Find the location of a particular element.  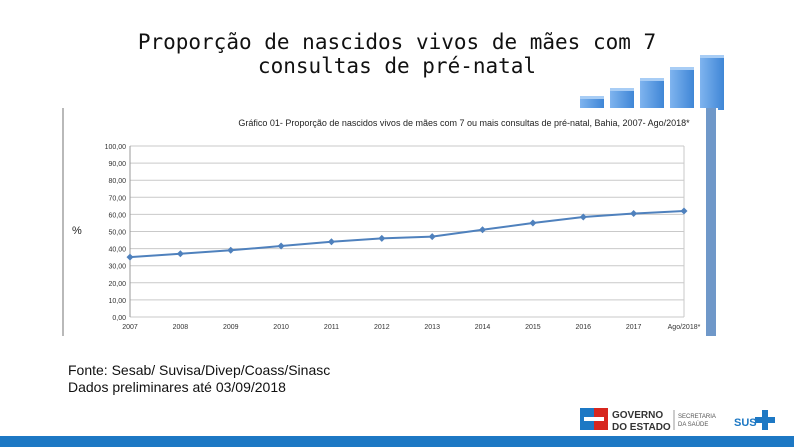

bottom-color-strip is located at coordinates (397, 441).